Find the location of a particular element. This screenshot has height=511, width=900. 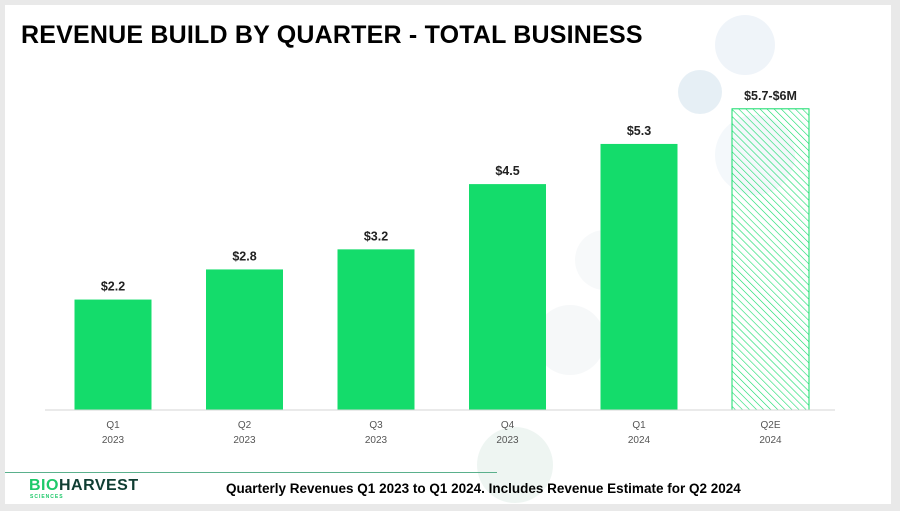

x-tick-label-2-line-2: 2023 is located at coordinates (244, 440).